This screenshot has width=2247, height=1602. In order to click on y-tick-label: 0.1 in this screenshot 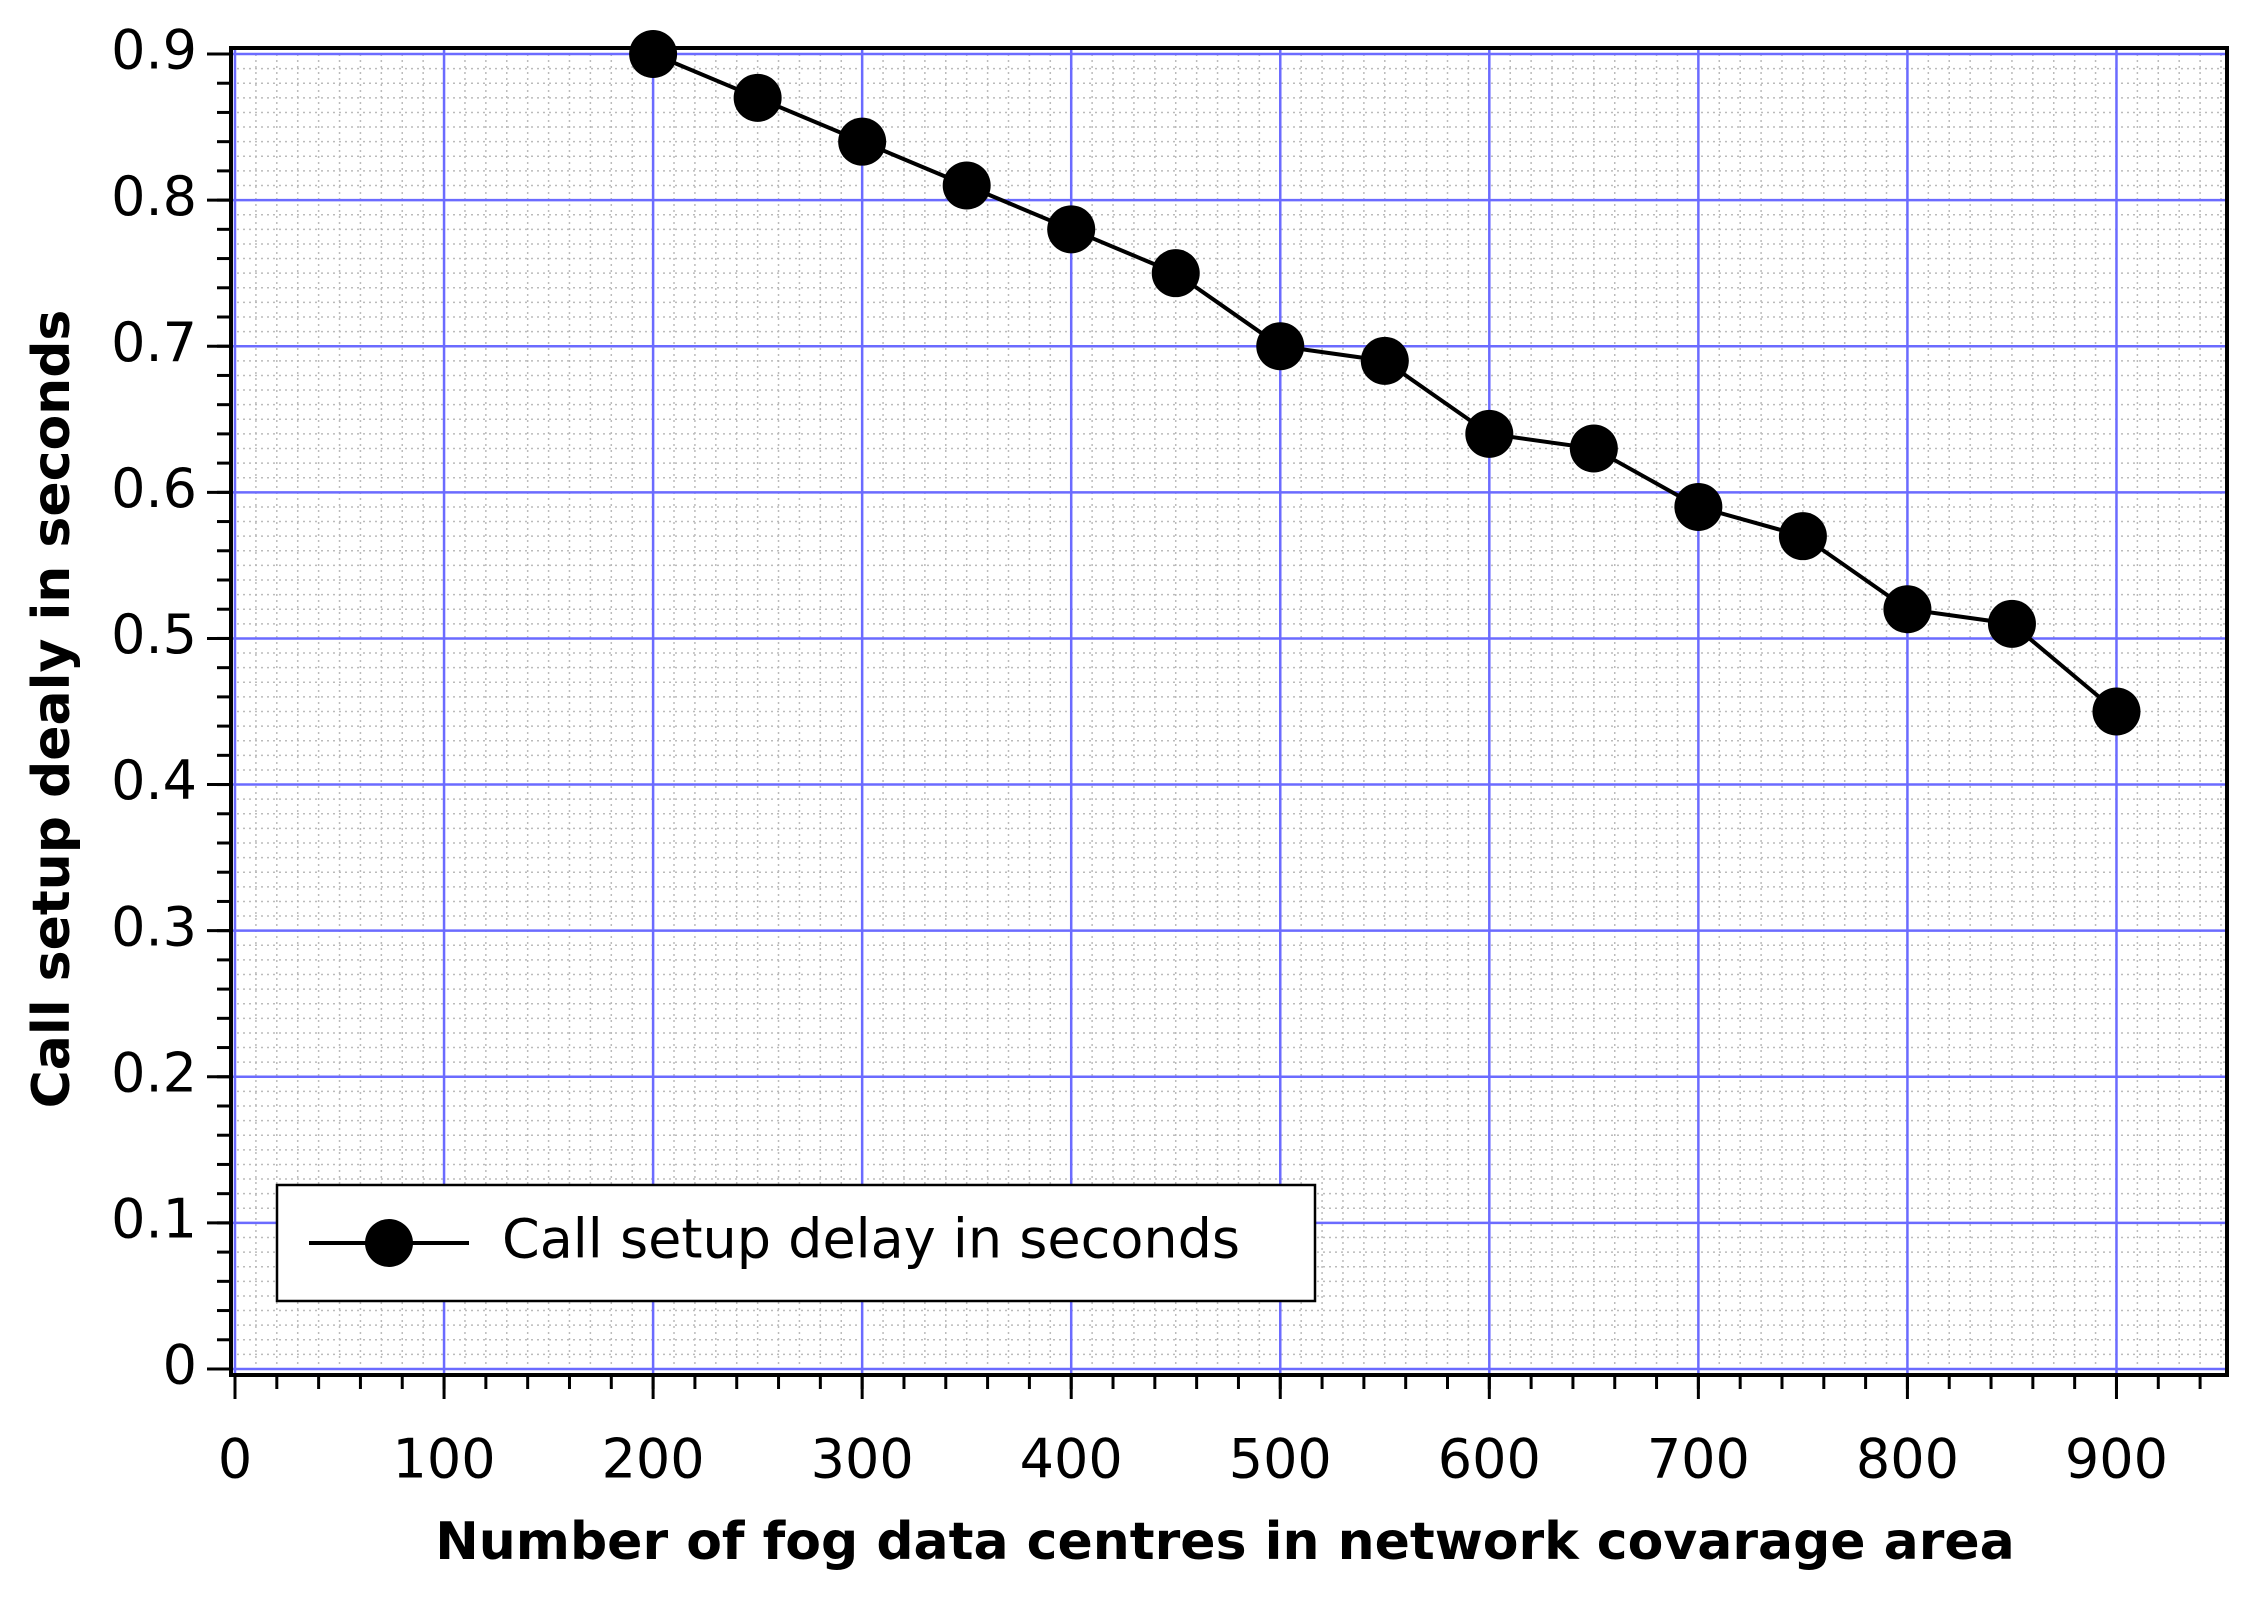, I will do `click(154, 1219)`.